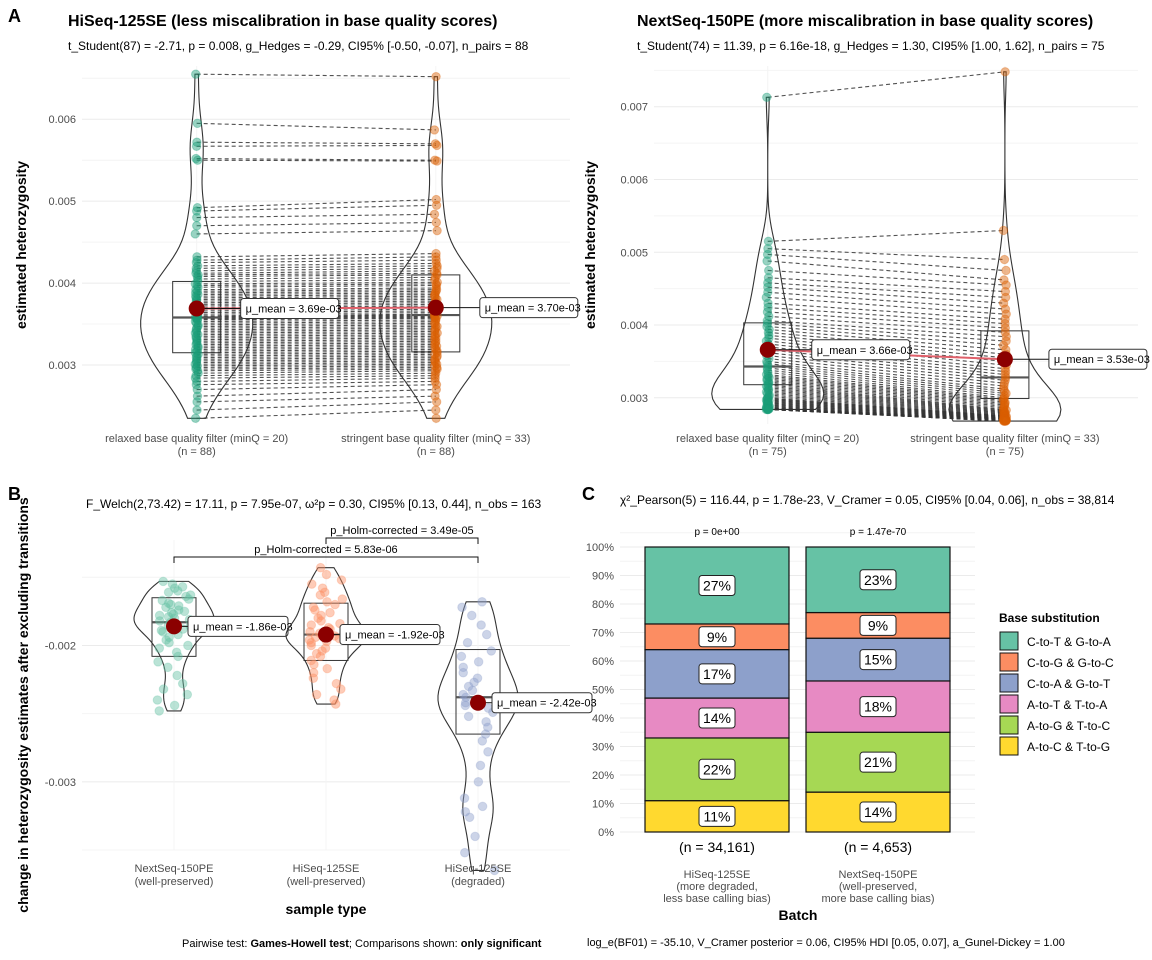  I want to click on caption-test: Games-Howell test, so click(299, 944).